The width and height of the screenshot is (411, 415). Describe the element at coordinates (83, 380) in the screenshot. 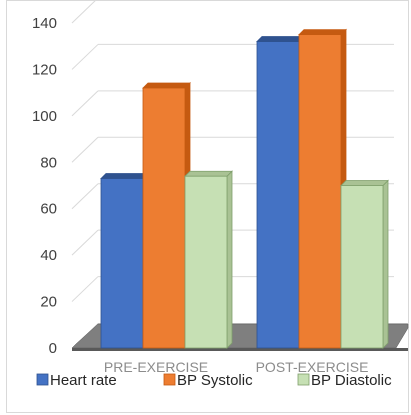

I see `legend-label: Heart rate` at that location.